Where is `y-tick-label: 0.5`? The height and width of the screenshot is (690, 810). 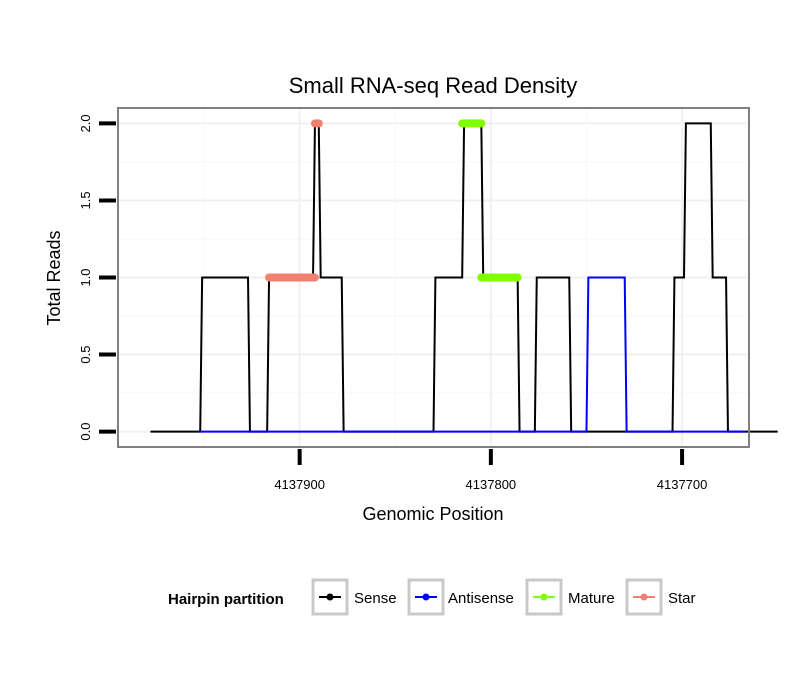 y-tick-label: 0.5 is located at coordinates (85, 355).